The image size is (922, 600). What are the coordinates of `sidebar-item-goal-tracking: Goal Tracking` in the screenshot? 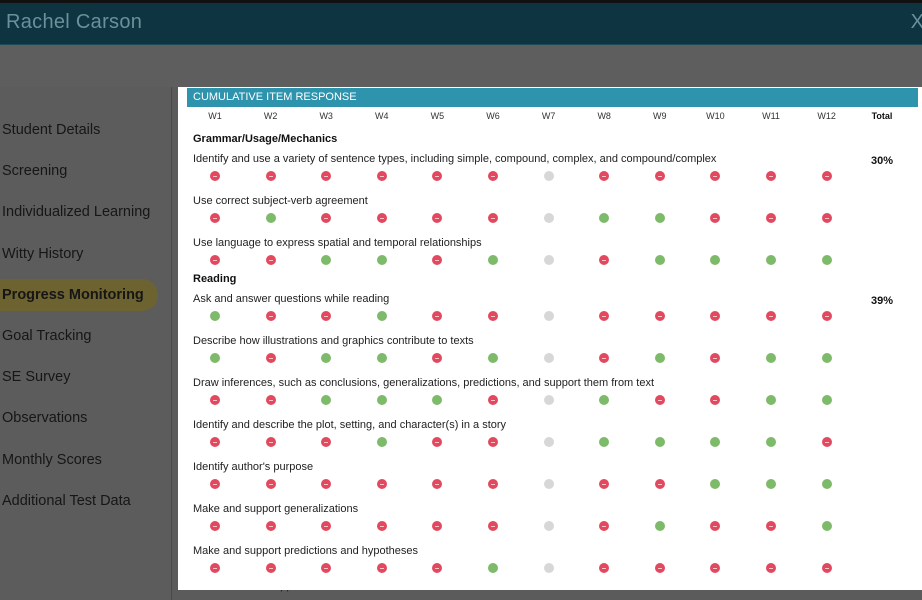 It's located at (47, 336).